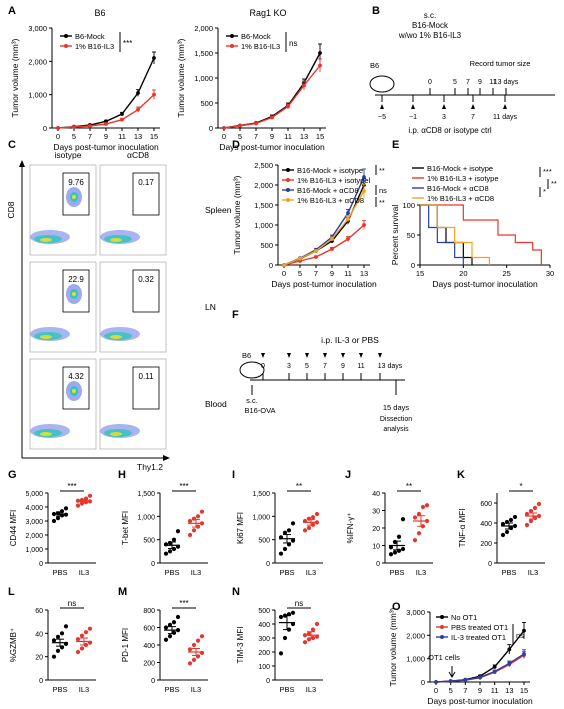 The image size is (564, 709). Describe the element at coordinates (550, 273) in the screenshot. I see `x-tick-label: 30` at that location.